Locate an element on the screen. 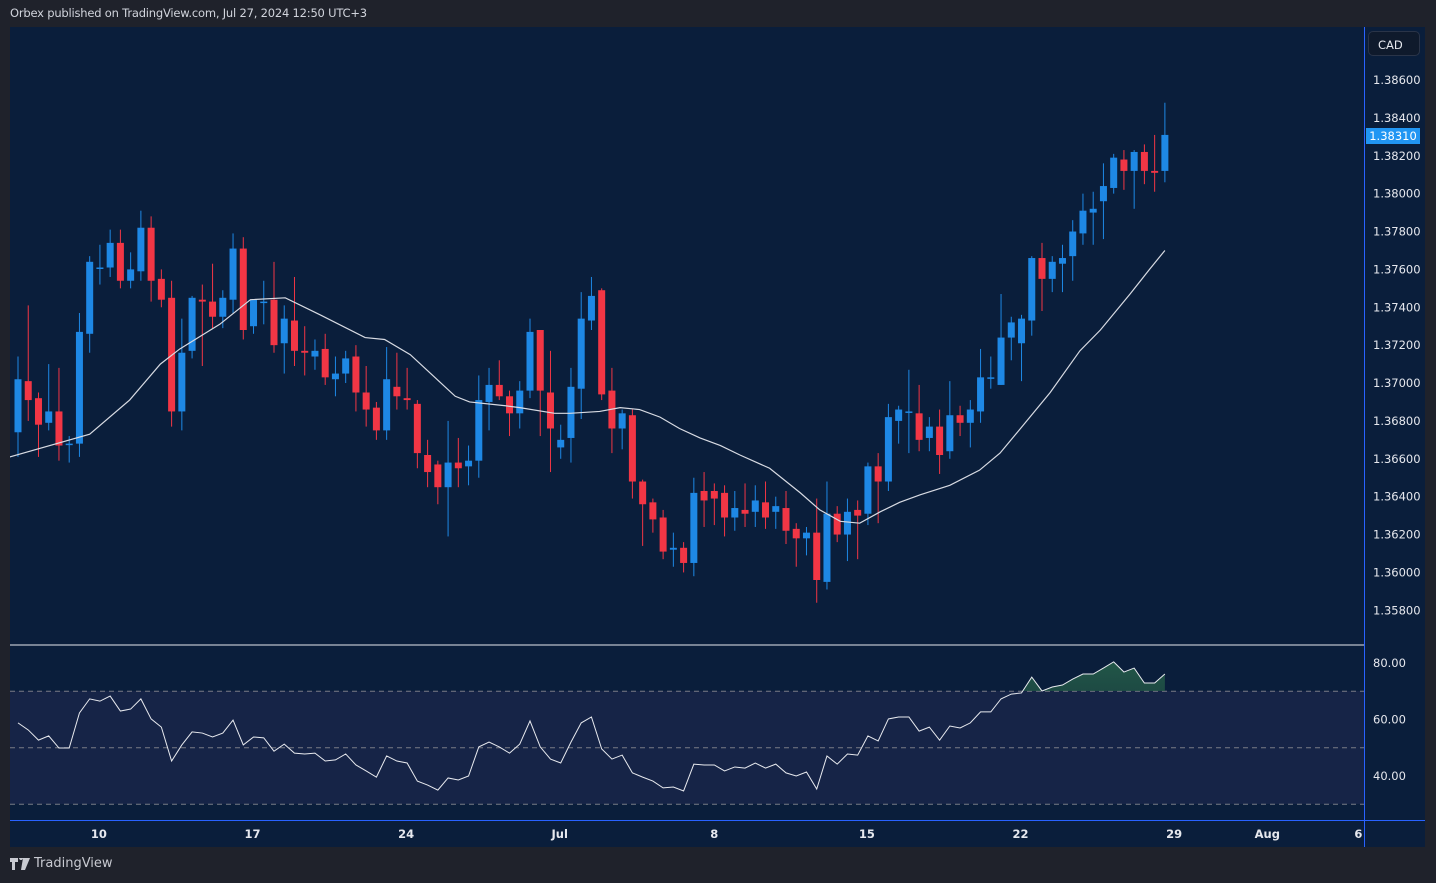  time-axis: 10 17 24 Jul 8 15 22 29 Aug 6 is located at coordinates (727, 834).